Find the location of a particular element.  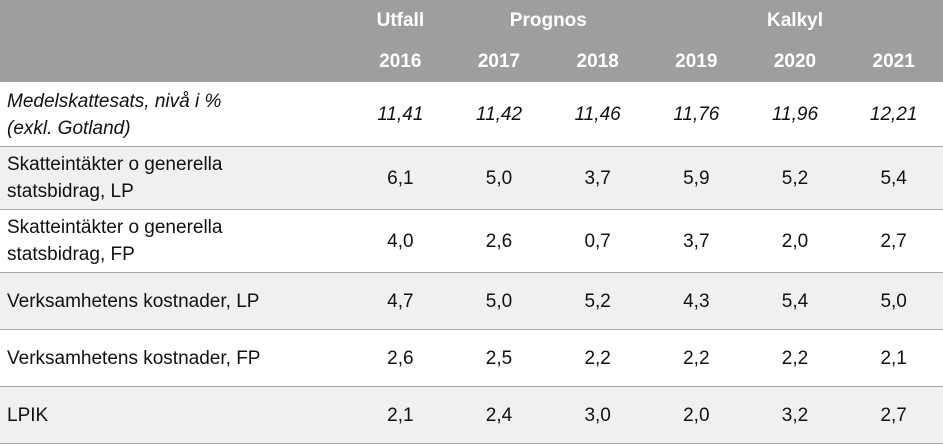

cell-value: 11,41 is located at coordinates (400, 114).